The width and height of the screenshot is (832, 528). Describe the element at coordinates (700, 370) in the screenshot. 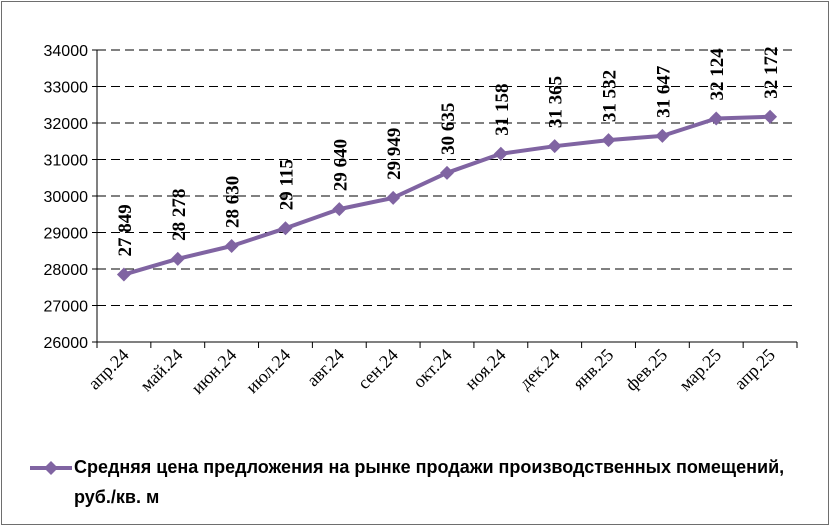

I see `x-tick-label: мар.25` at that location.